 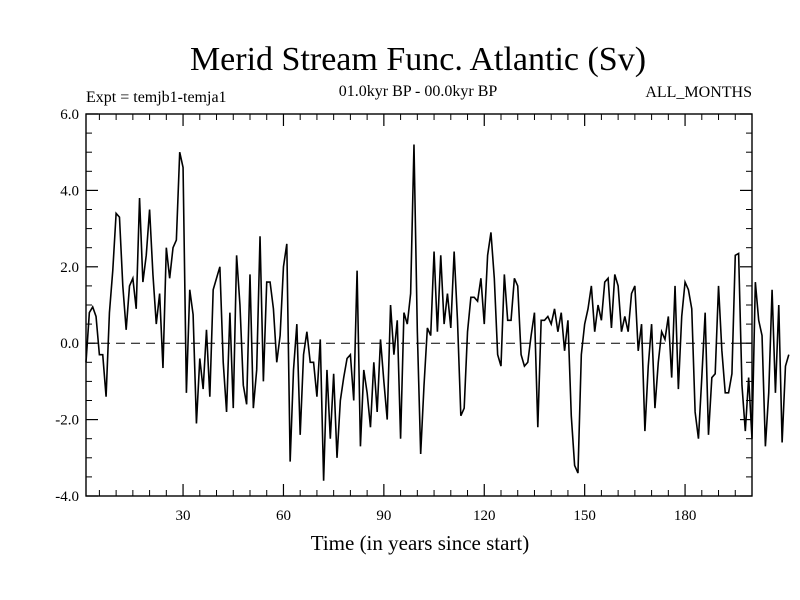 I want to click on y-tick-label: 4.0, so click(x=69, y=191).